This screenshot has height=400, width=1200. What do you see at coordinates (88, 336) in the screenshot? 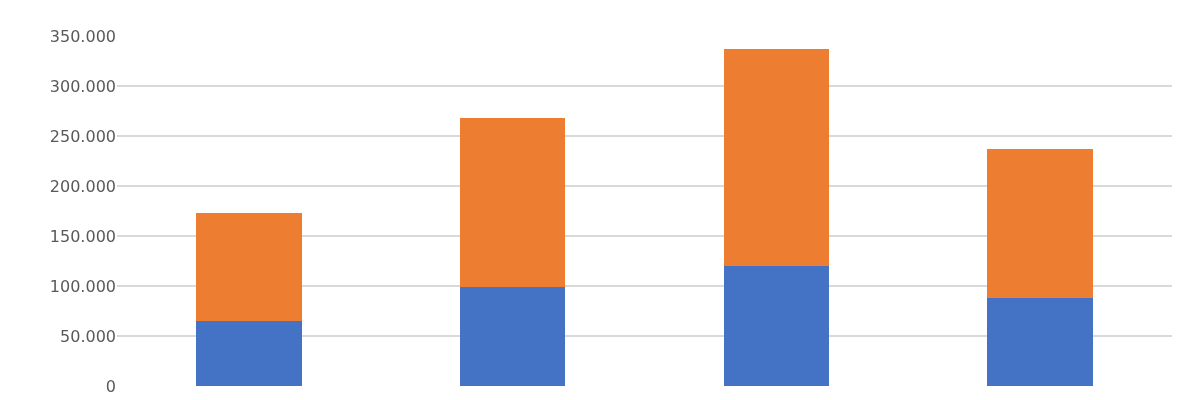
I see `y-tick-label: 50.000` at bounding box center [88, 336].